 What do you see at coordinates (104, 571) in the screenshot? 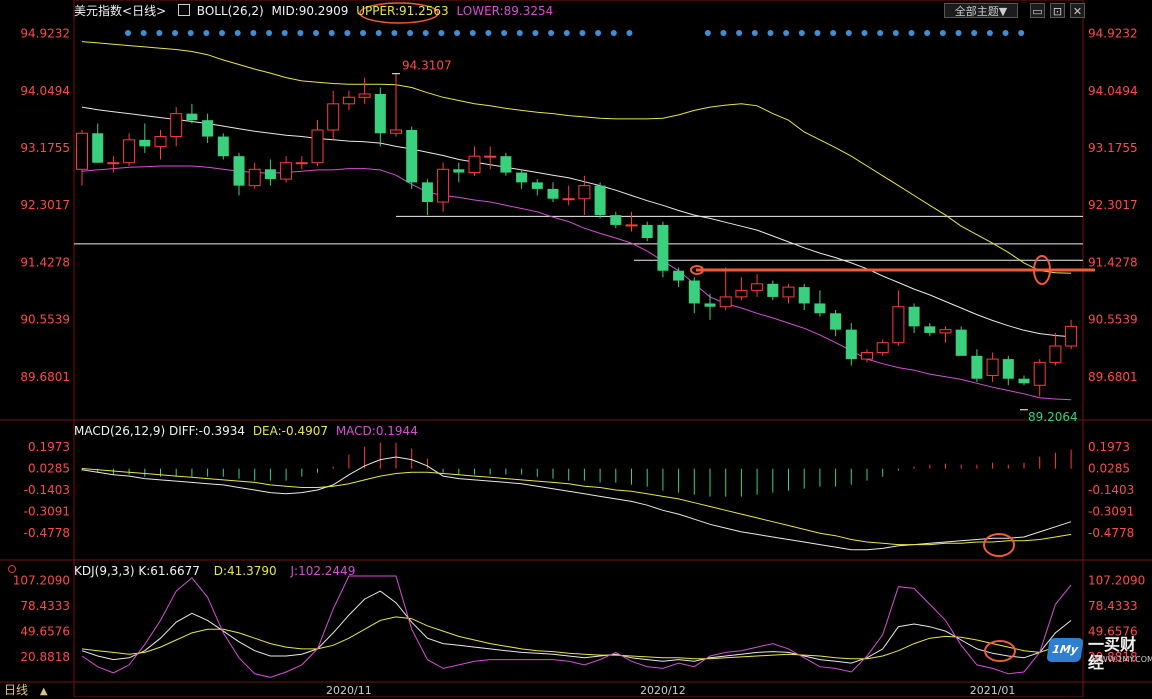
I see `kdj-label: KDJ(9,3,3)` at bounding box center [104, 571].